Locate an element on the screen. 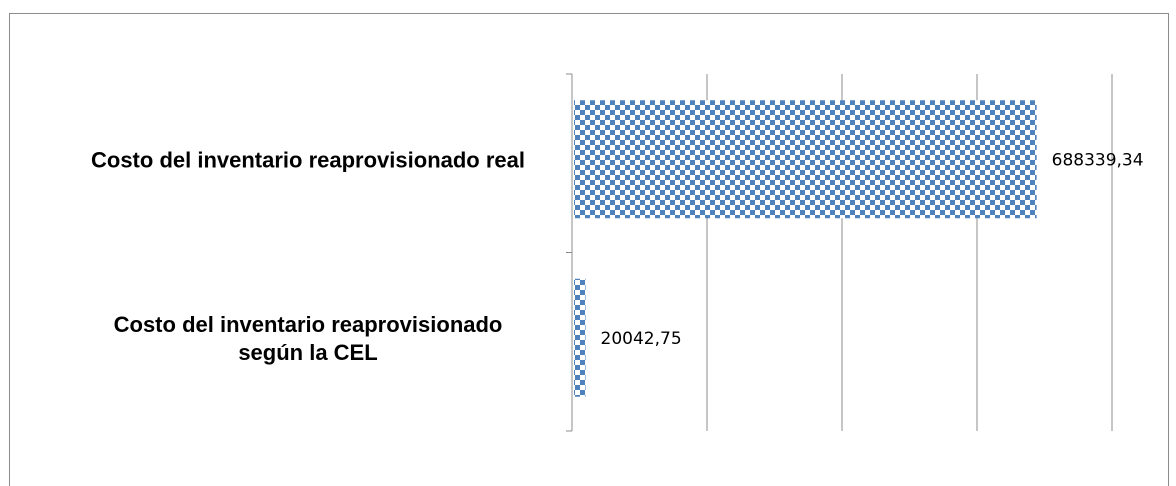 The image size is (1176, 486). category-tick-label: según la CEL is located at coordinates (307, 352).